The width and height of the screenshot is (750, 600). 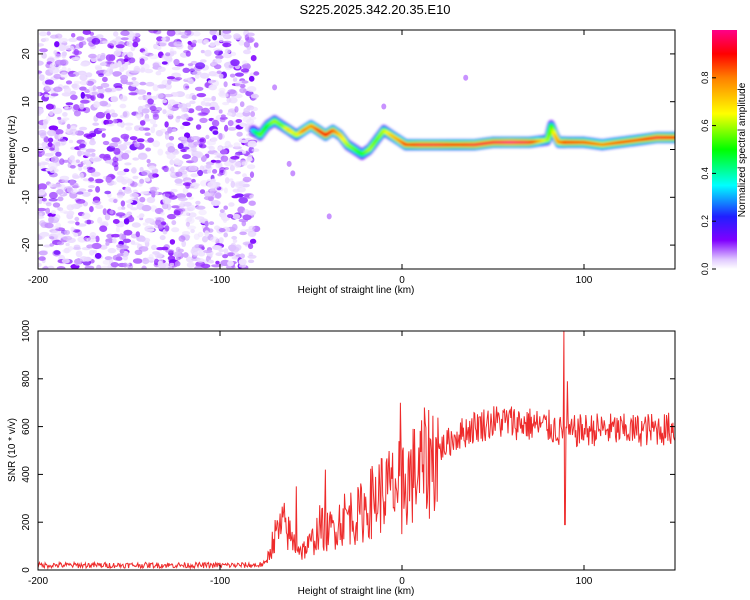 I want to click on heatmap-xtick-label: 0, so click(x=402, y=280).